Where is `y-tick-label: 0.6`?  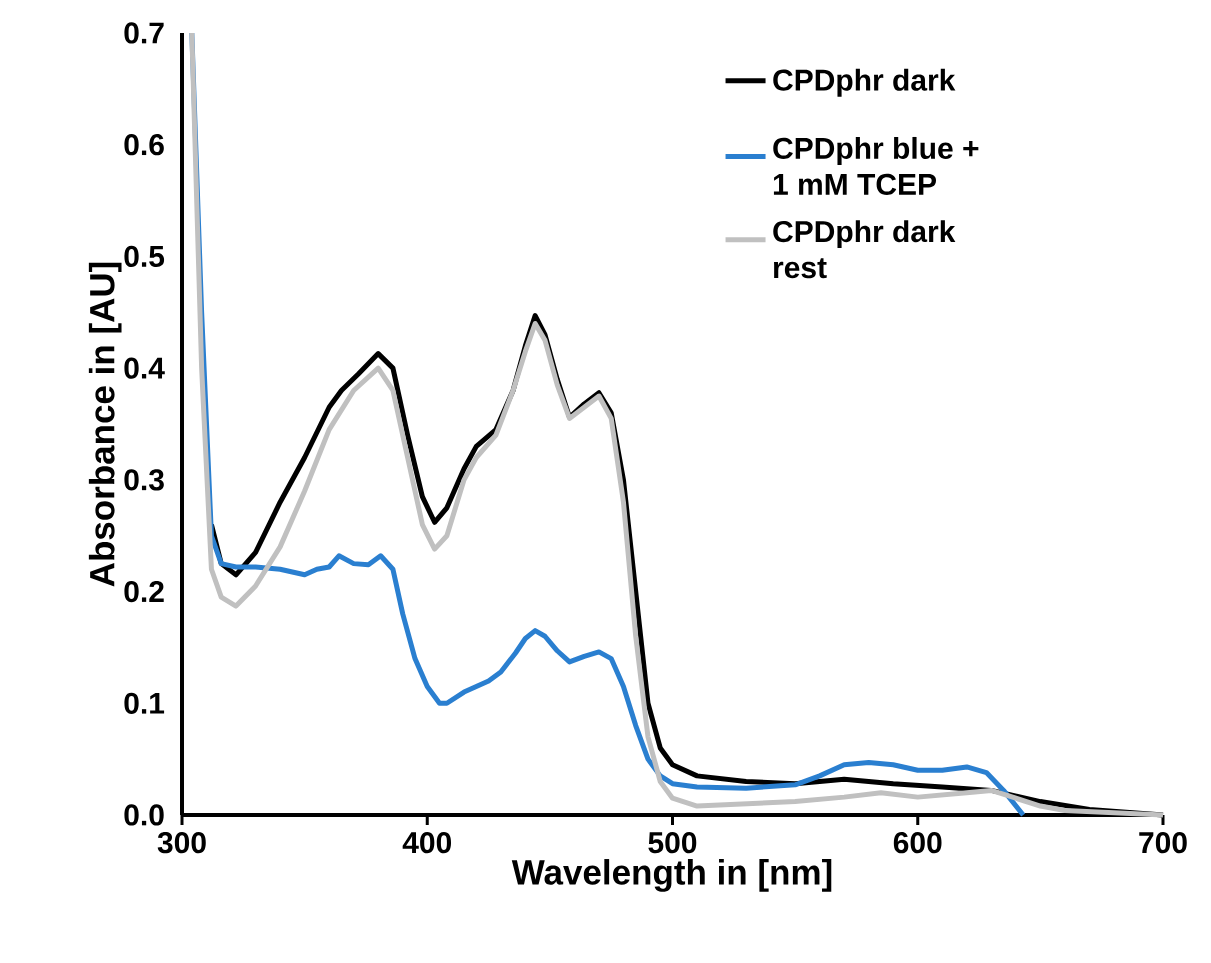
y-tick-label: 0.6 is located at coordinates (144, 145).